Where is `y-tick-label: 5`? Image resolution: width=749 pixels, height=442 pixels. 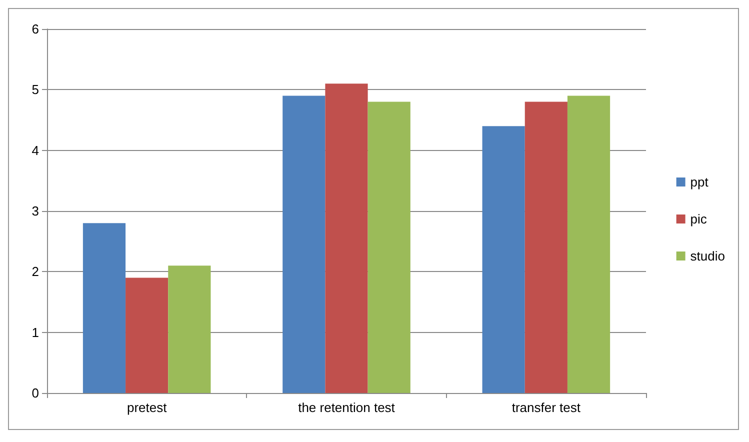 y-tick-label: 5 is located at coordinates (35, 90).